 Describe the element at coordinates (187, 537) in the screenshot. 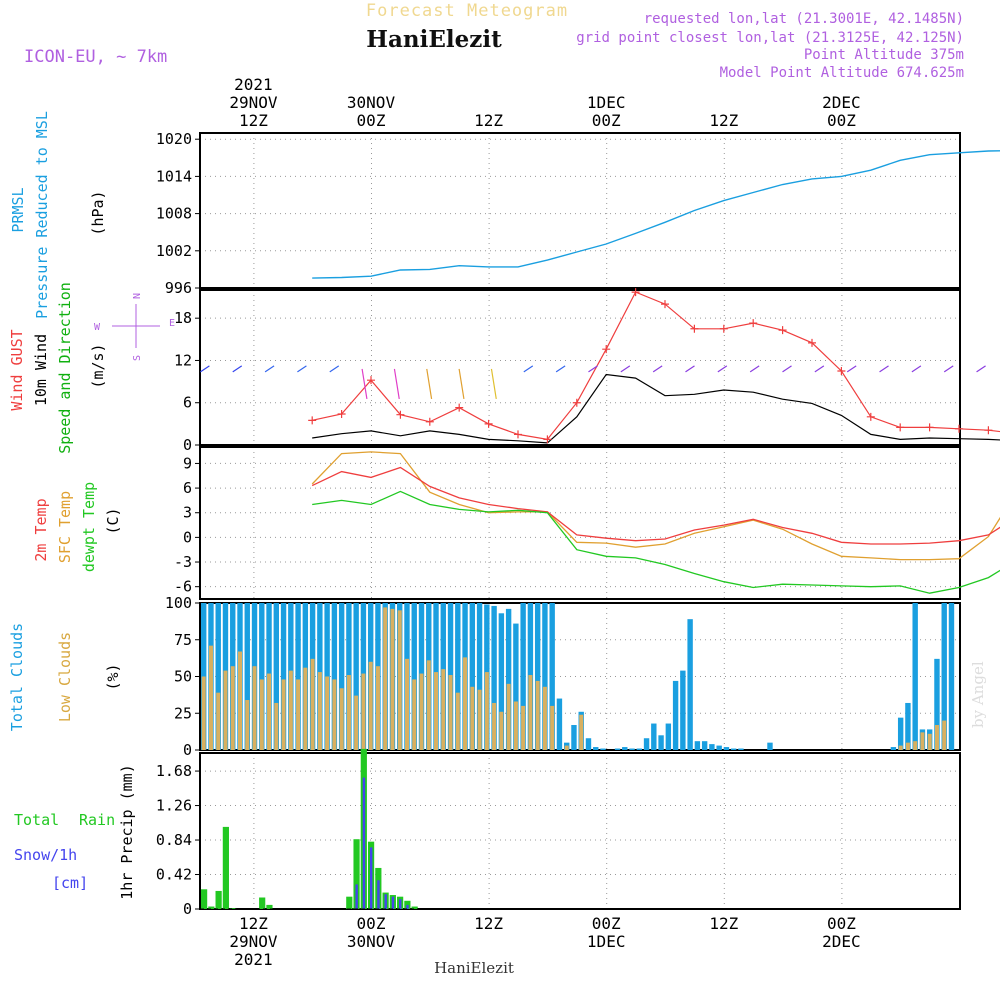

I see `temperature-ytick-label: 0` at that location.